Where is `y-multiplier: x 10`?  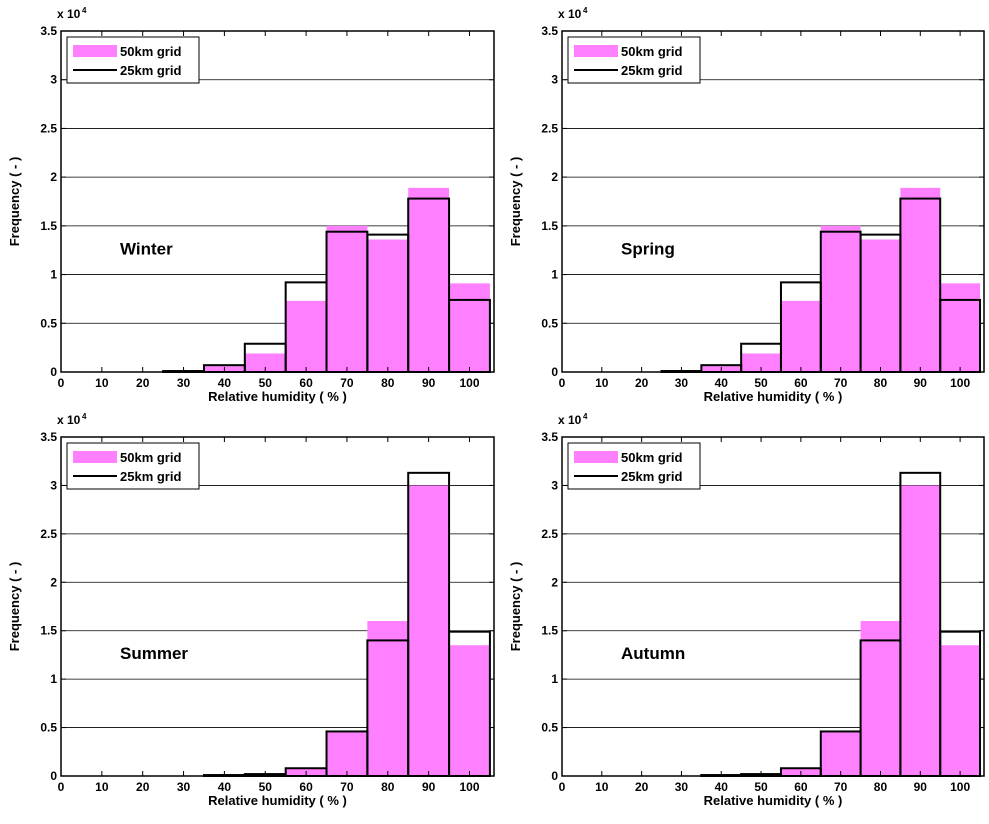 y-multiplier: x 10 is located at coordinates (69, 420).